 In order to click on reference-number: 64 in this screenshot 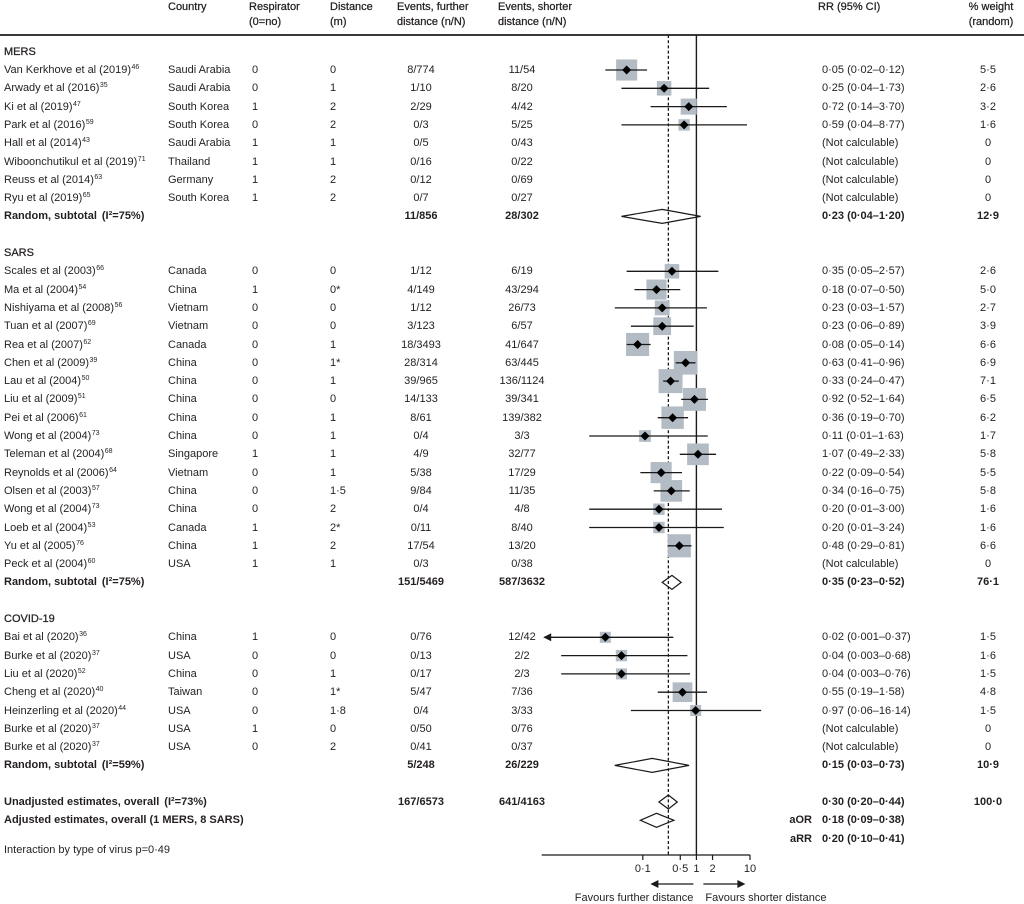, I will do `click(113, 470)`.